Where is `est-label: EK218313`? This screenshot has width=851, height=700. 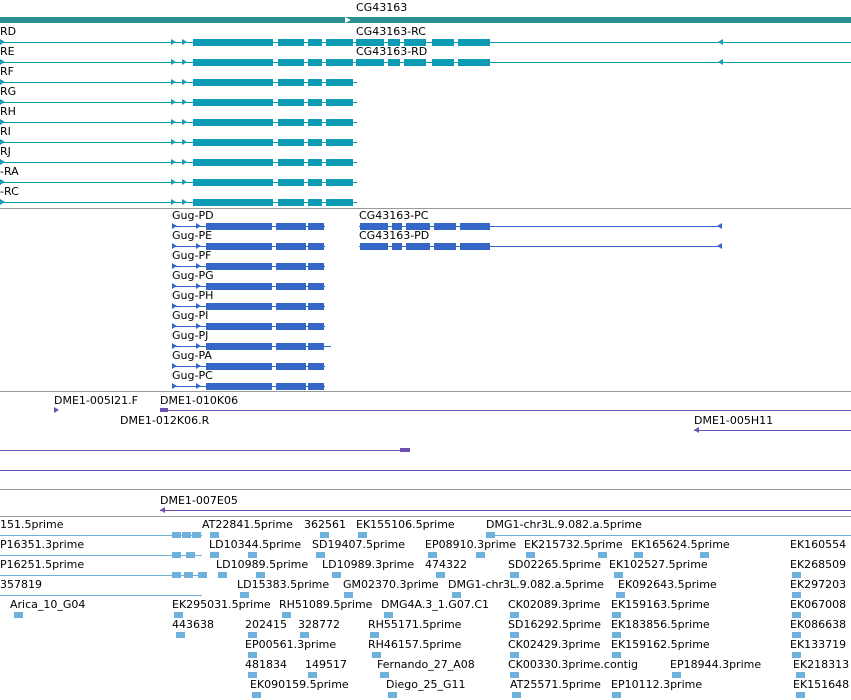
est-label: EK218313 is located at coordinates (821, 664).